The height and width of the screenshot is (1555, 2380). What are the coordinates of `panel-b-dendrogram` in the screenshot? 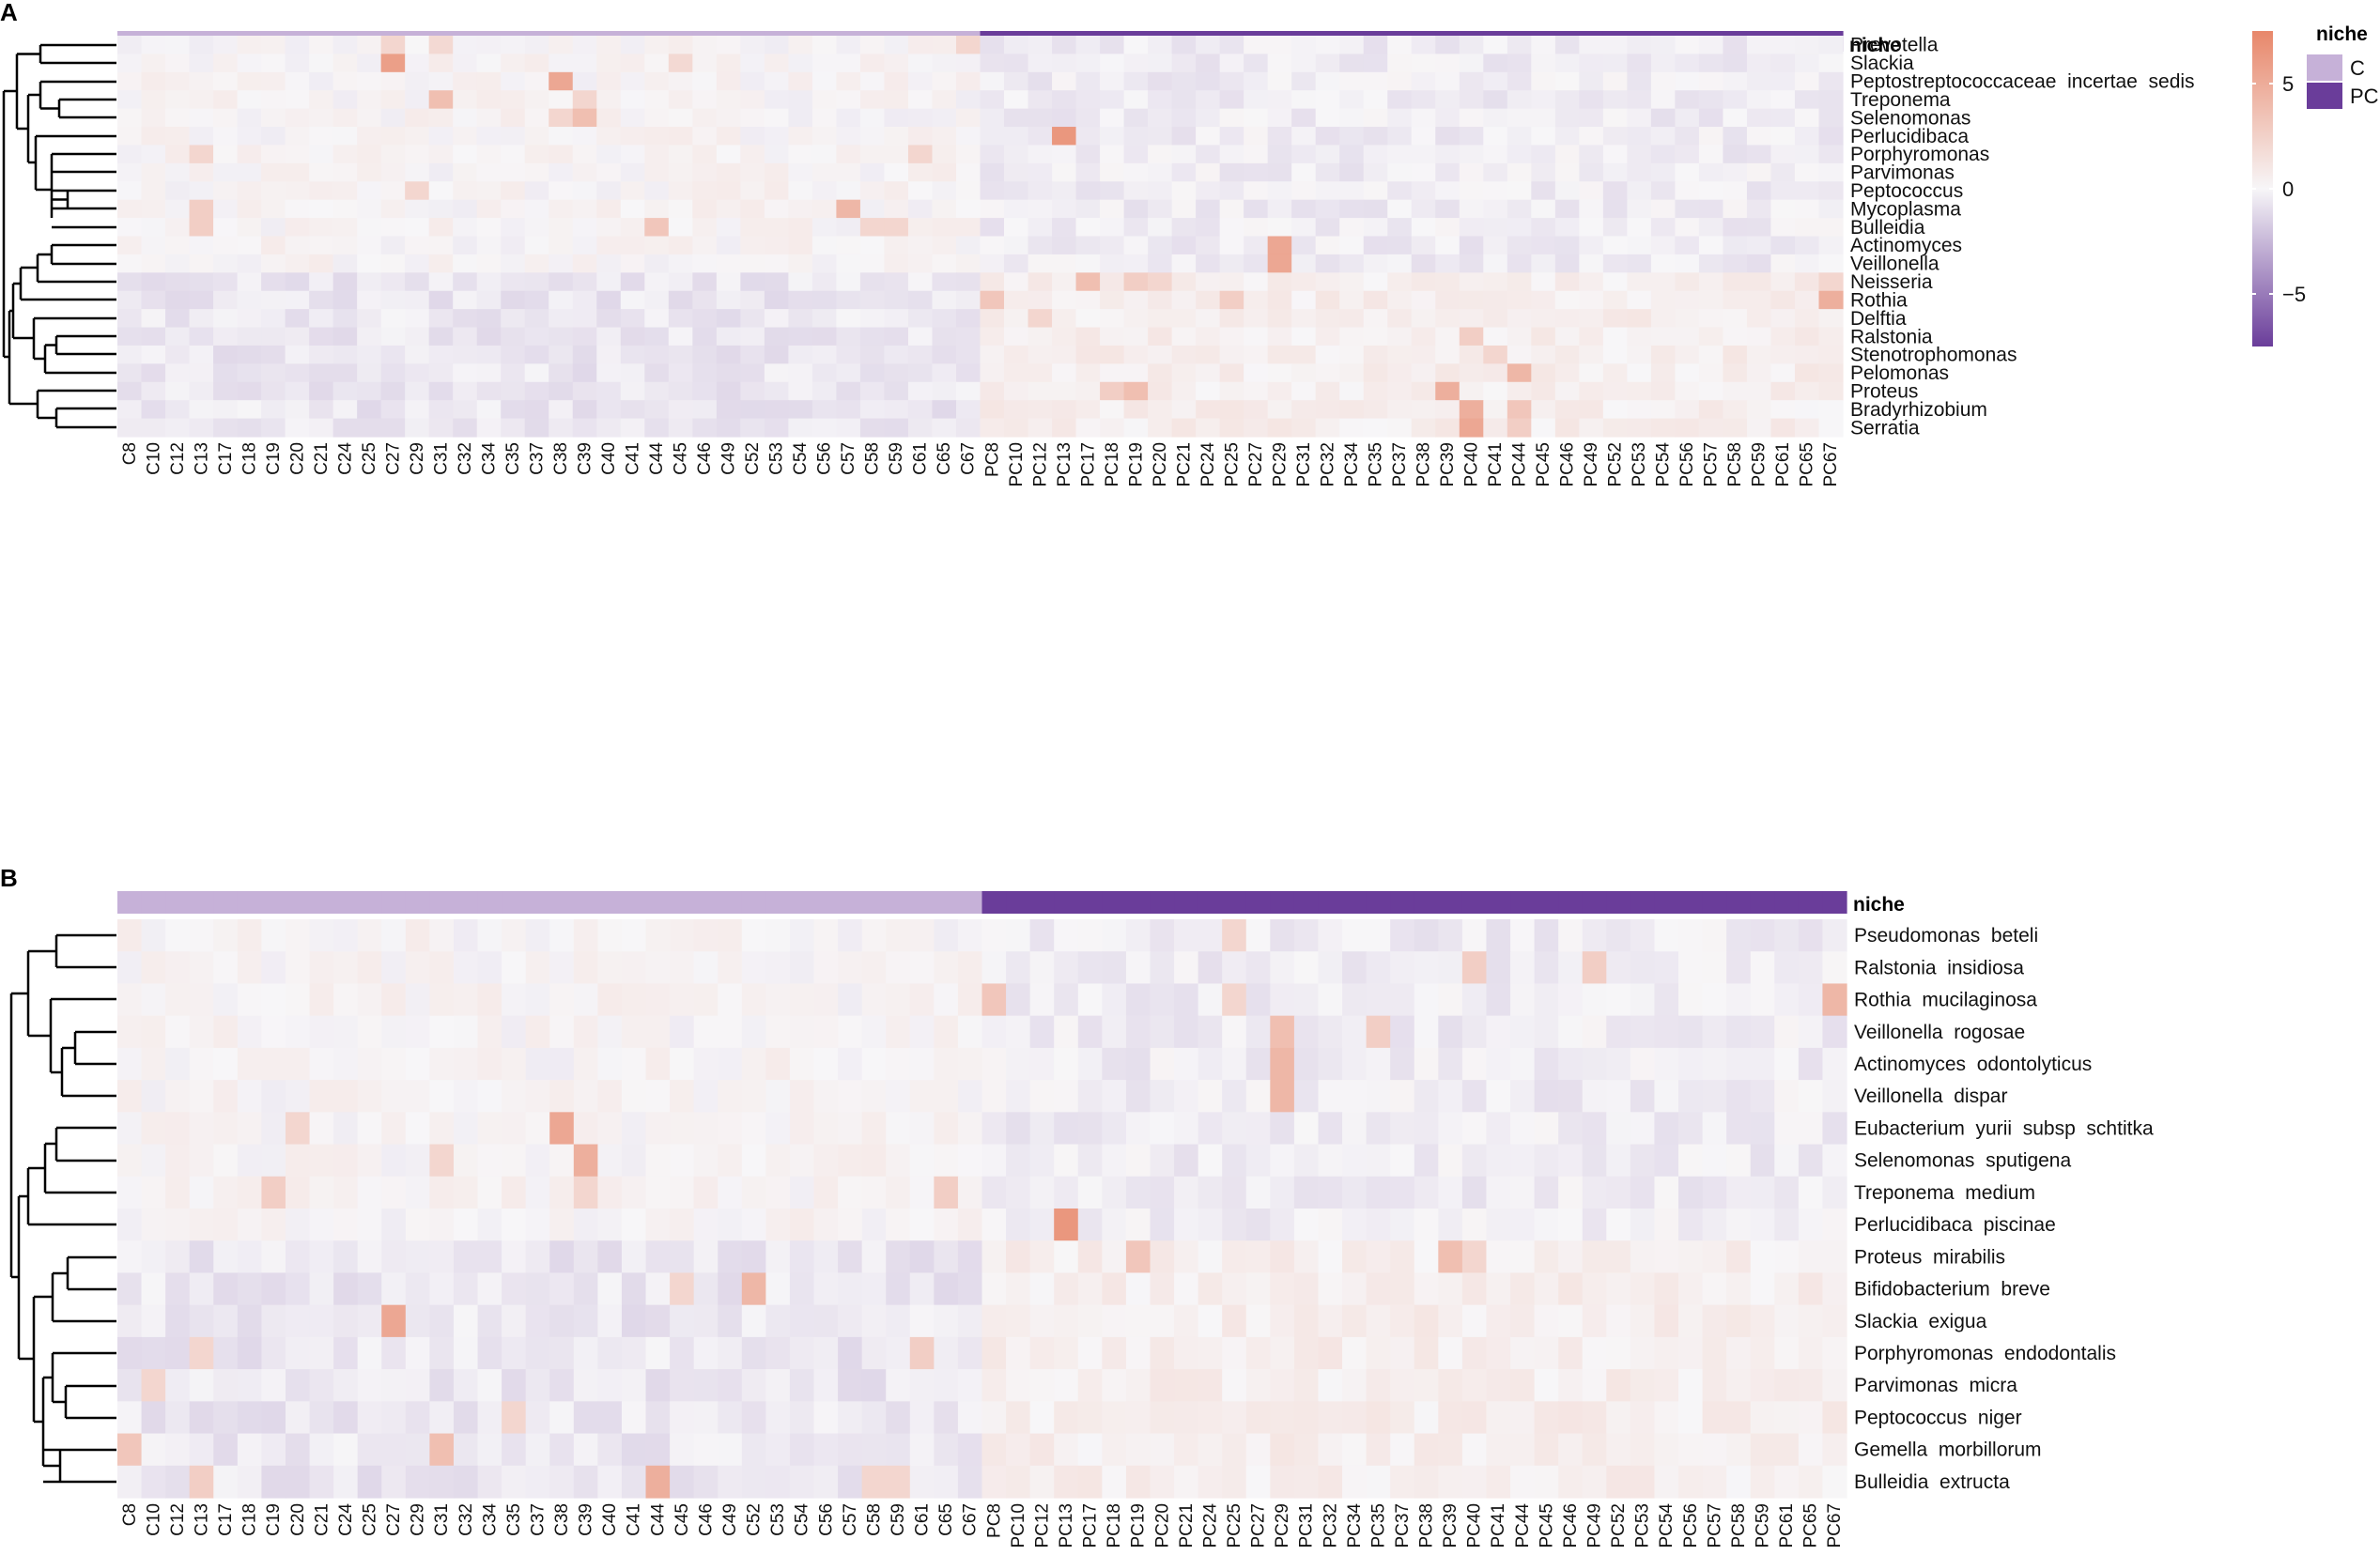 It's located at (63, 1208).